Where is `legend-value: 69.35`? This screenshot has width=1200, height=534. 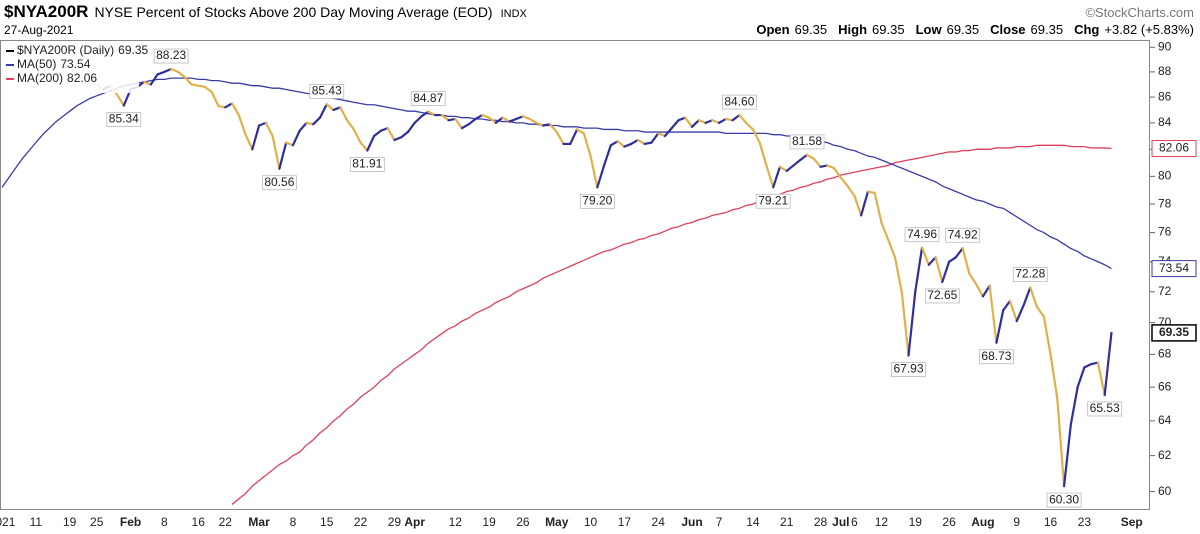 legend-value: 69.35 is located at coordinates (133, 50).